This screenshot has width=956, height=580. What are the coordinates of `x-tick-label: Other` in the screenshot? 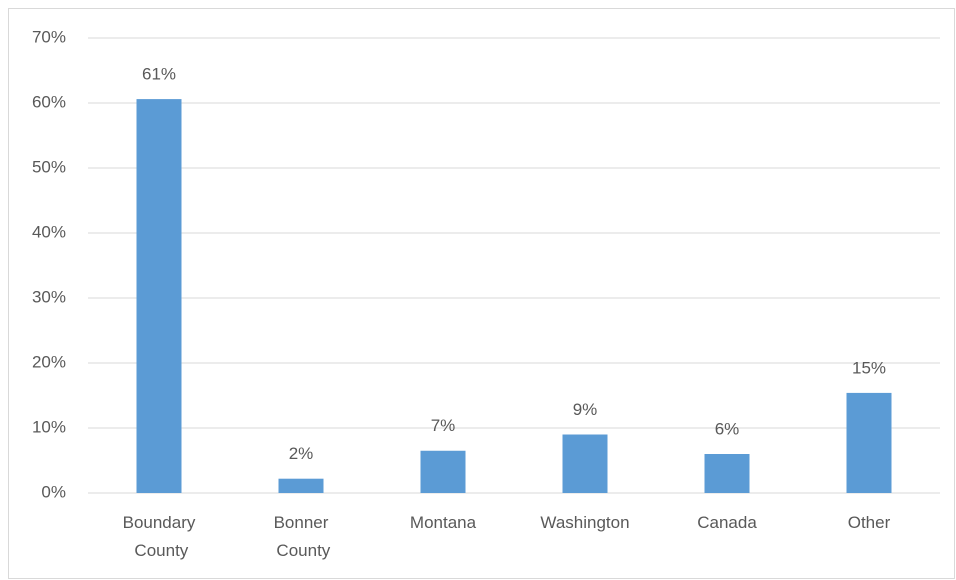 It's located at (869, 522).